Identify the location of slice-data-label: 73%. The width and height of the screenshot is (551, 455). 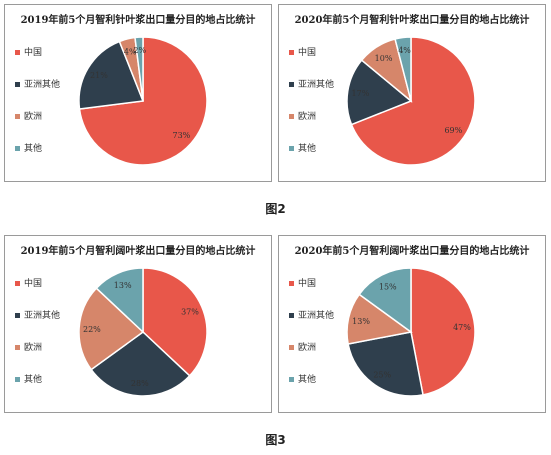
(182, 135).